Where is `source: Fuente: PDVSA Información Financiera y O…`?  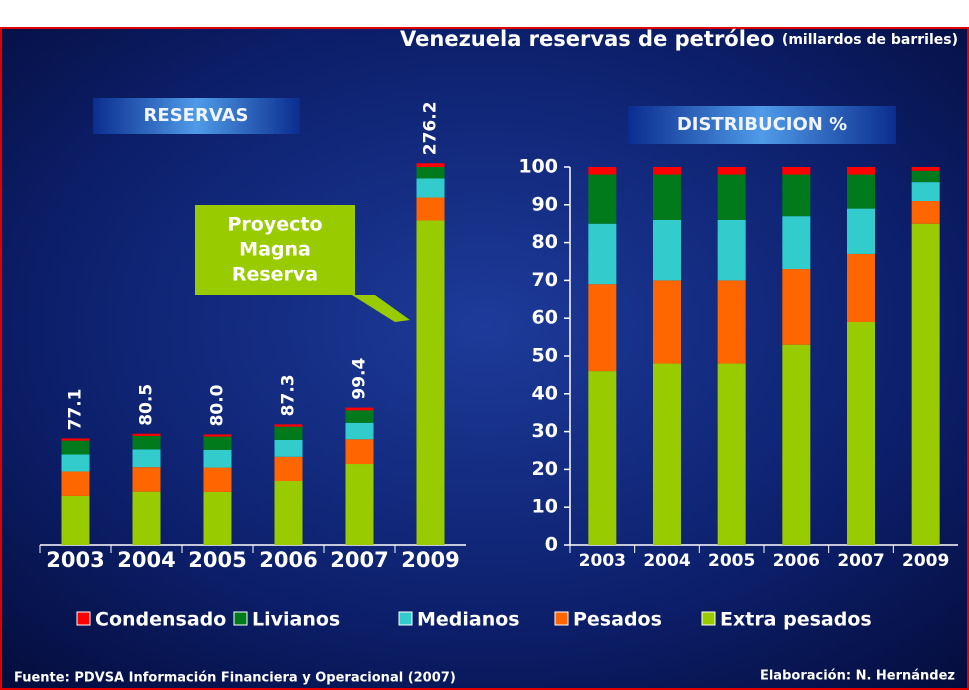 source: Fuente: PDVSA Información Financiera y O… is located at coordinates (235, 678).